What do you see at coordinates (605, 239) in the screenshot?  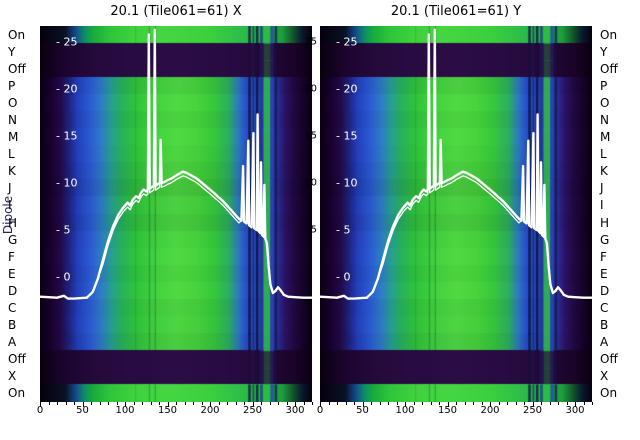 I see `row-label-right: G` at bounding box center [605, 239].